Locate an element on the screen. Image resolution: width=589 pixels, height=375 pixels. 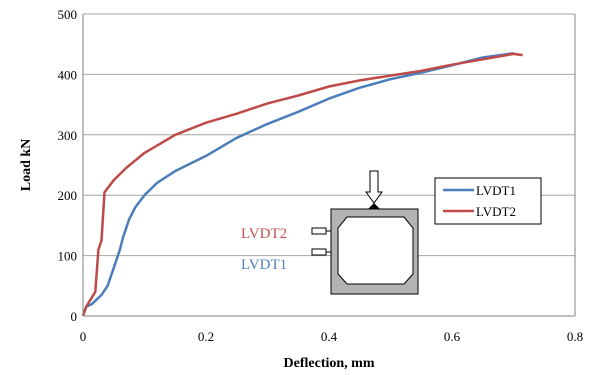
y-tick-label: 100 is located at coordinates (68, 256).